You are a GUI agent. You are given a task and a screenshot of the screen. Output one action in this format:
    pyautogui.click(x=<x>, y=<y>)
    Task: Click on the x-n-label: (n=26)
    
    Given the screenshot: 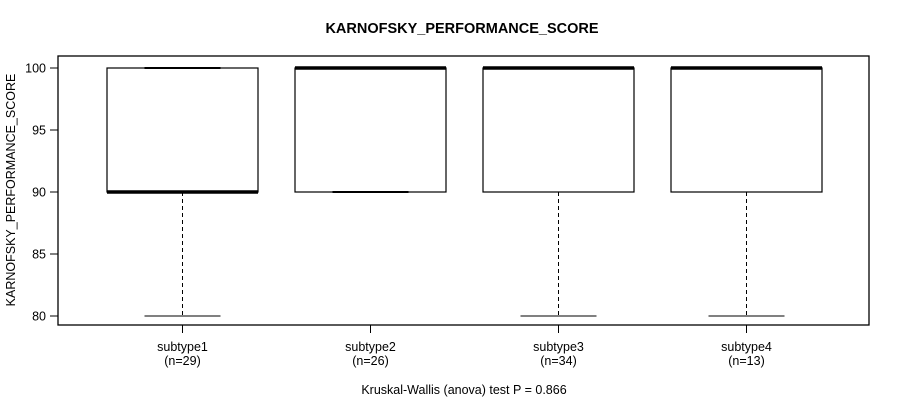 What is the action you would take?
    pyautogui.click(x=370, y=361)
    